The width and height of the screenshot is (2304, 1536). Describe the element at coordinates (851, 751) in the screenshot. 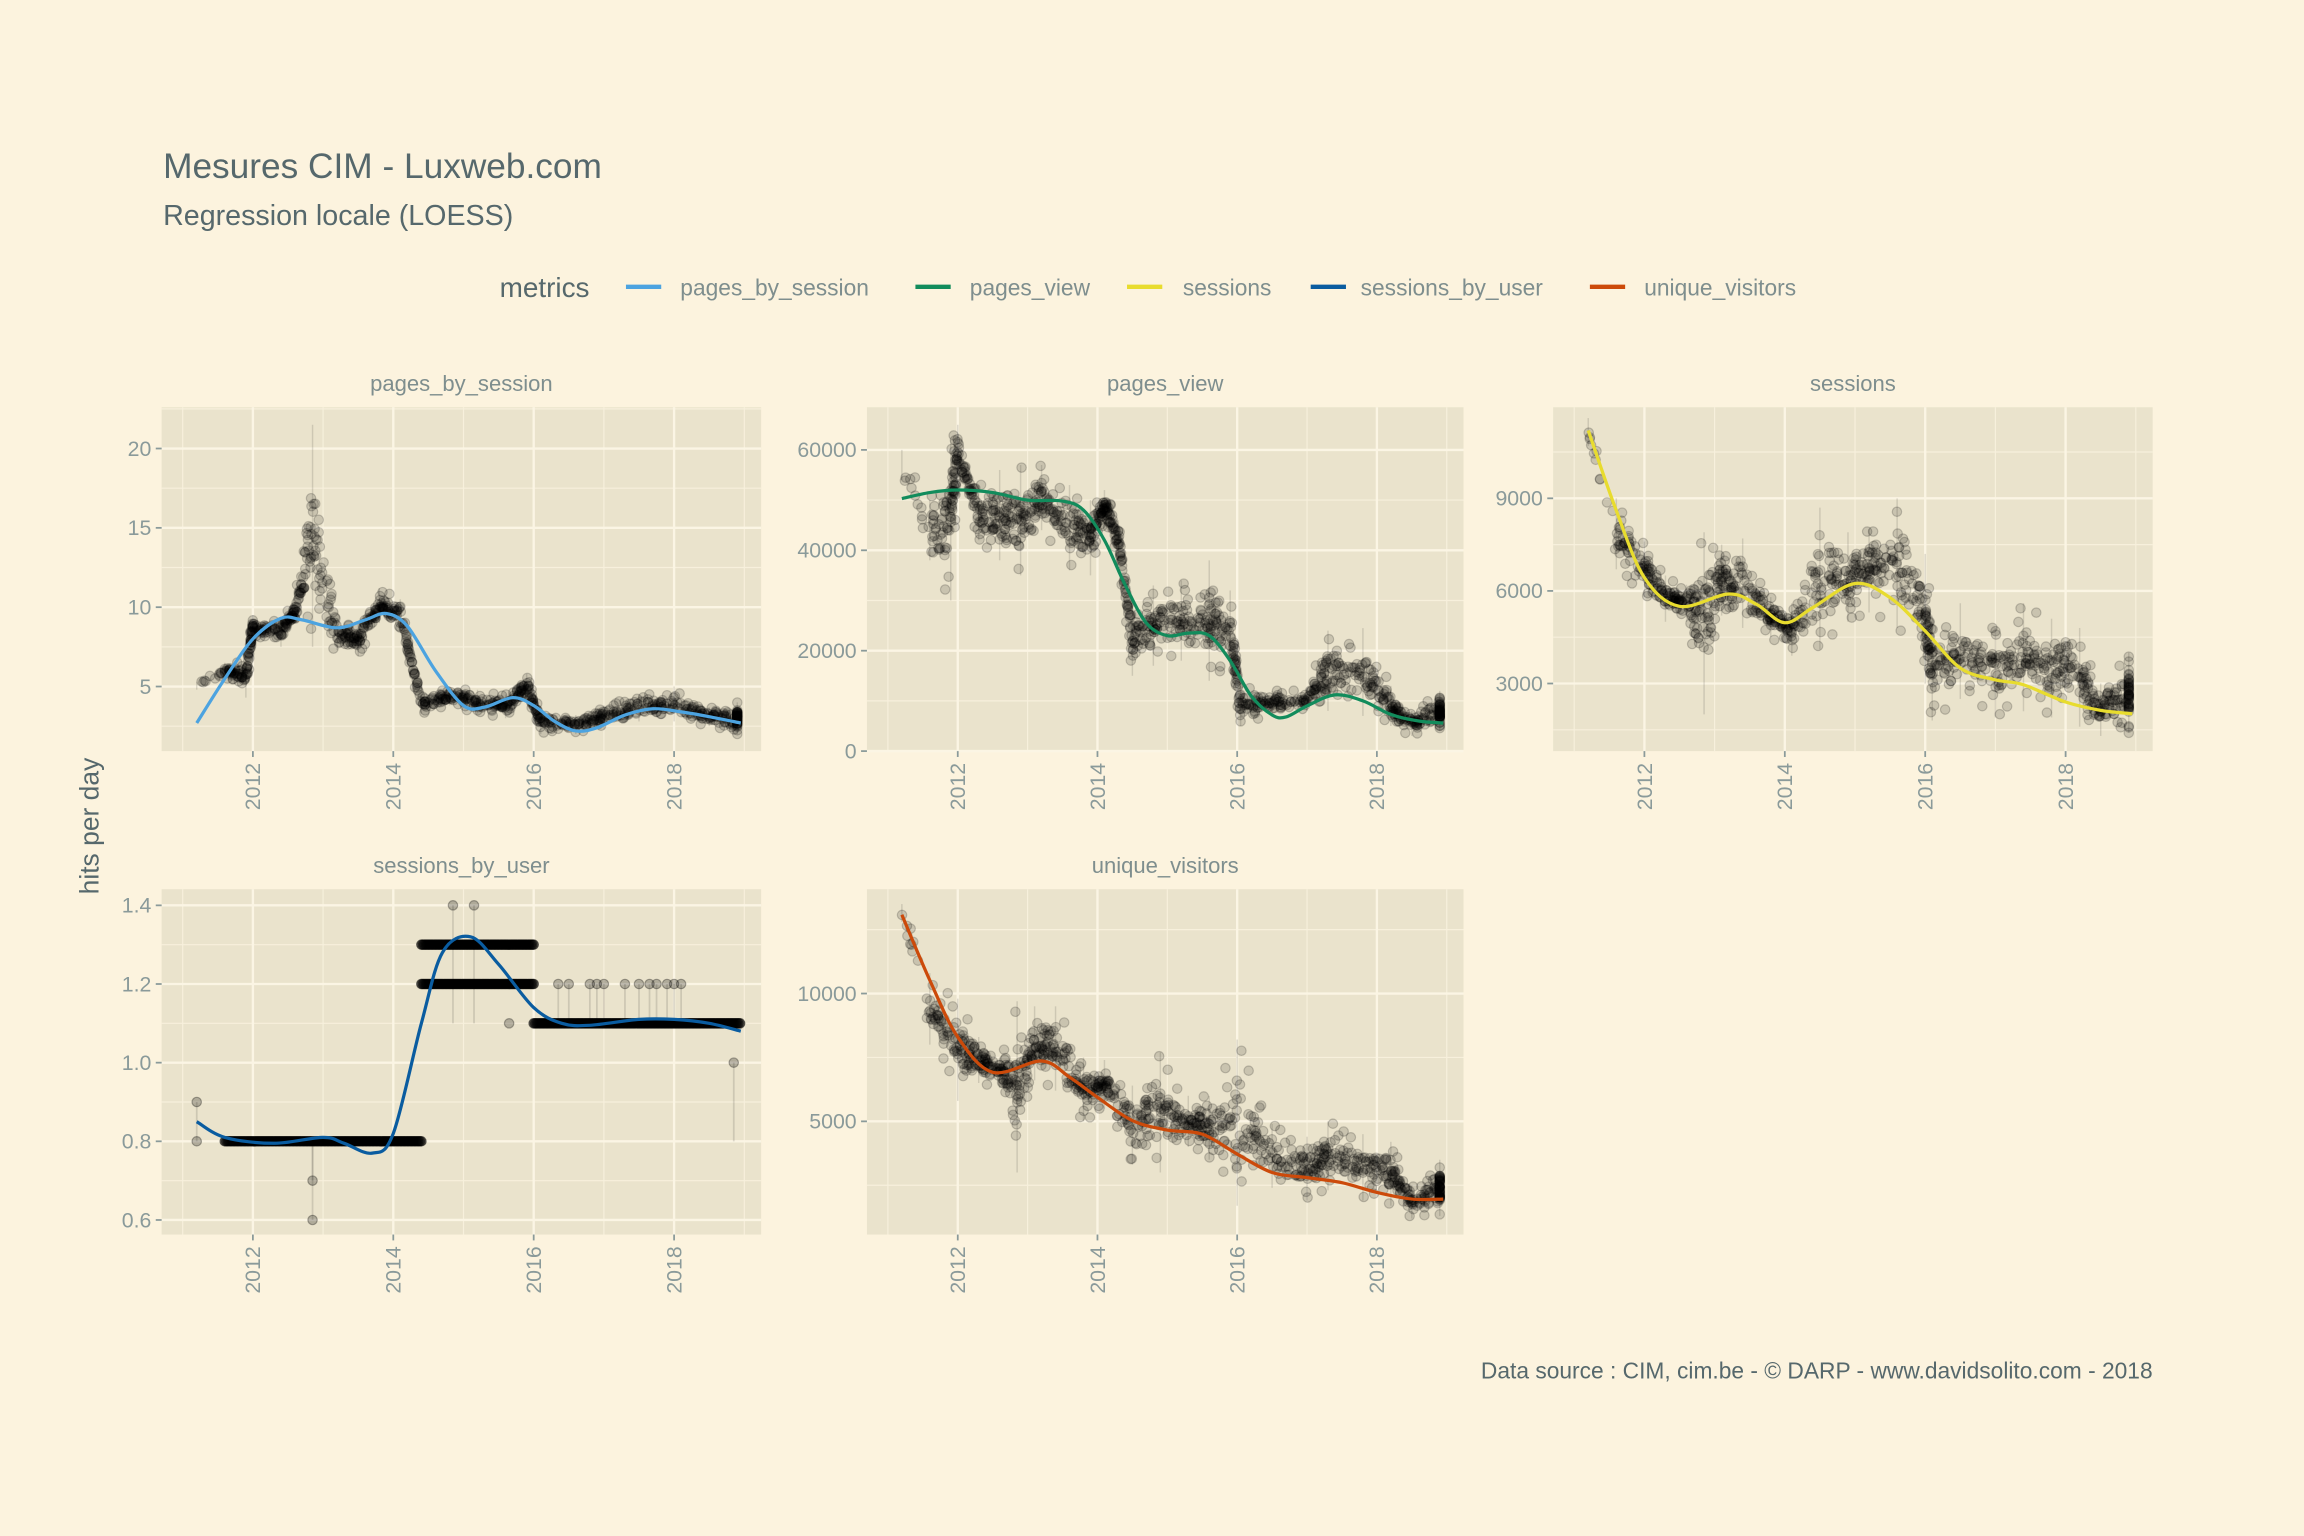

I see `y-tick-label: 0` at that location.